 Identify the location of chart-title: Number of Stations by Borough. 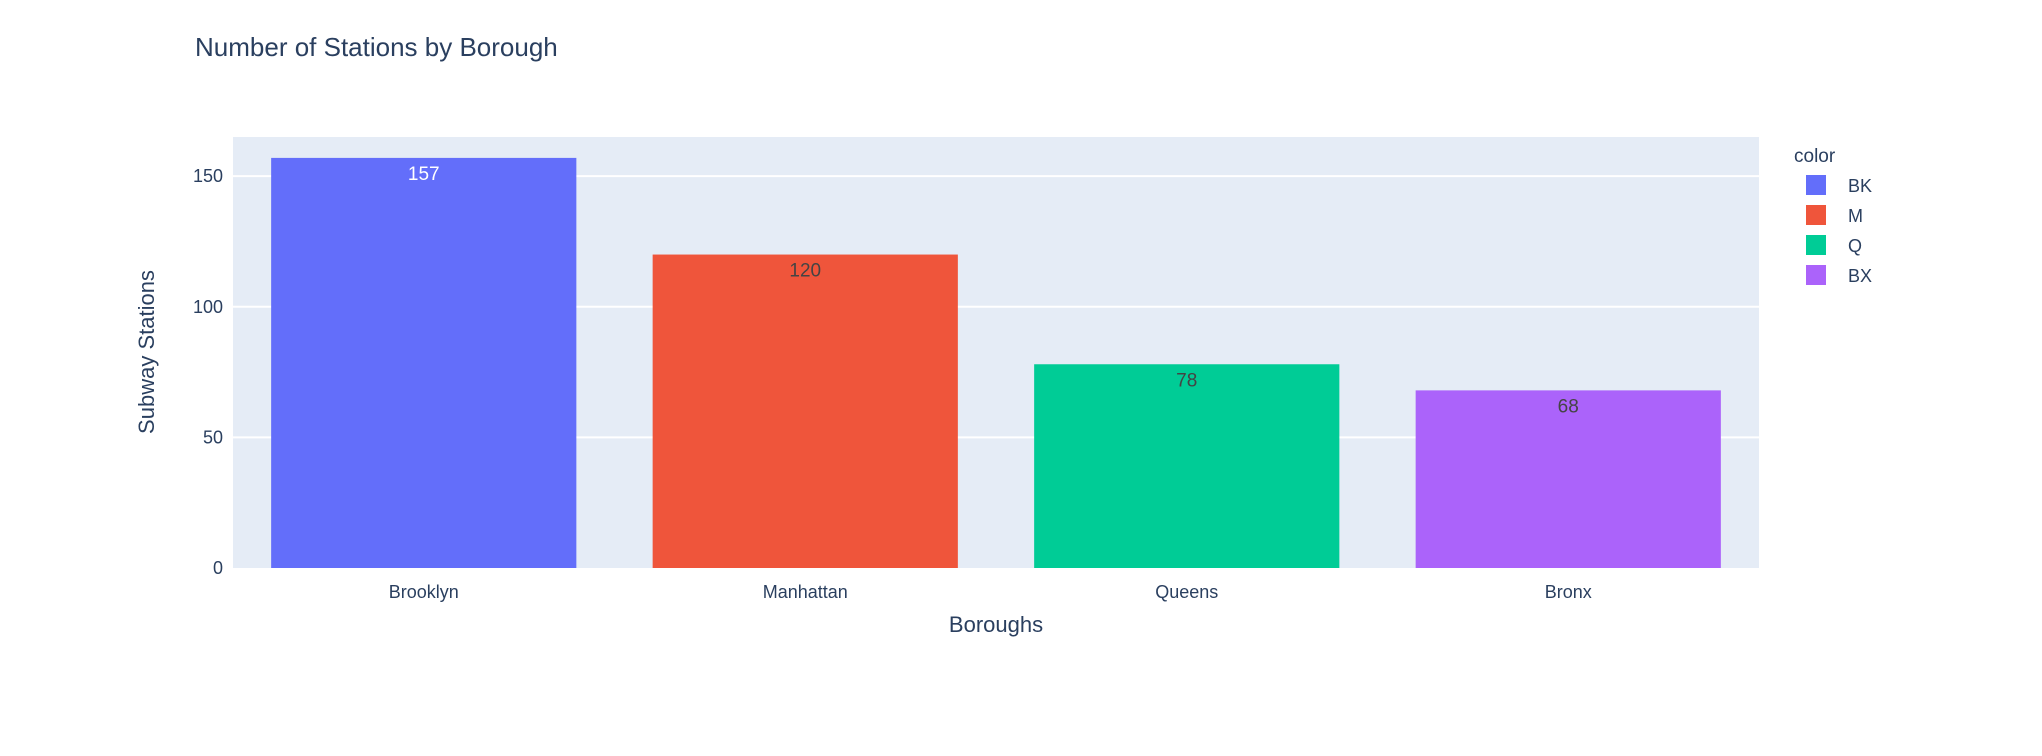
(376, 47).